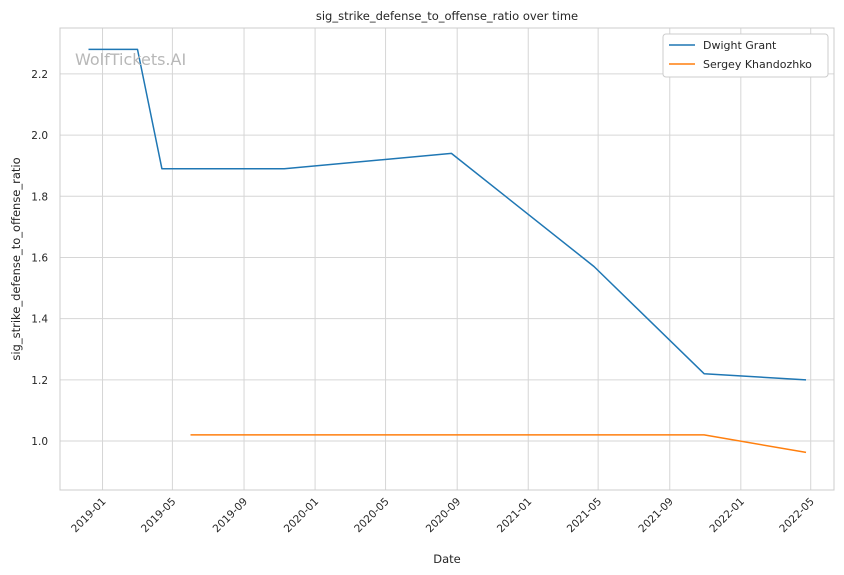  I want to click on legend-box, so click(745, 55).